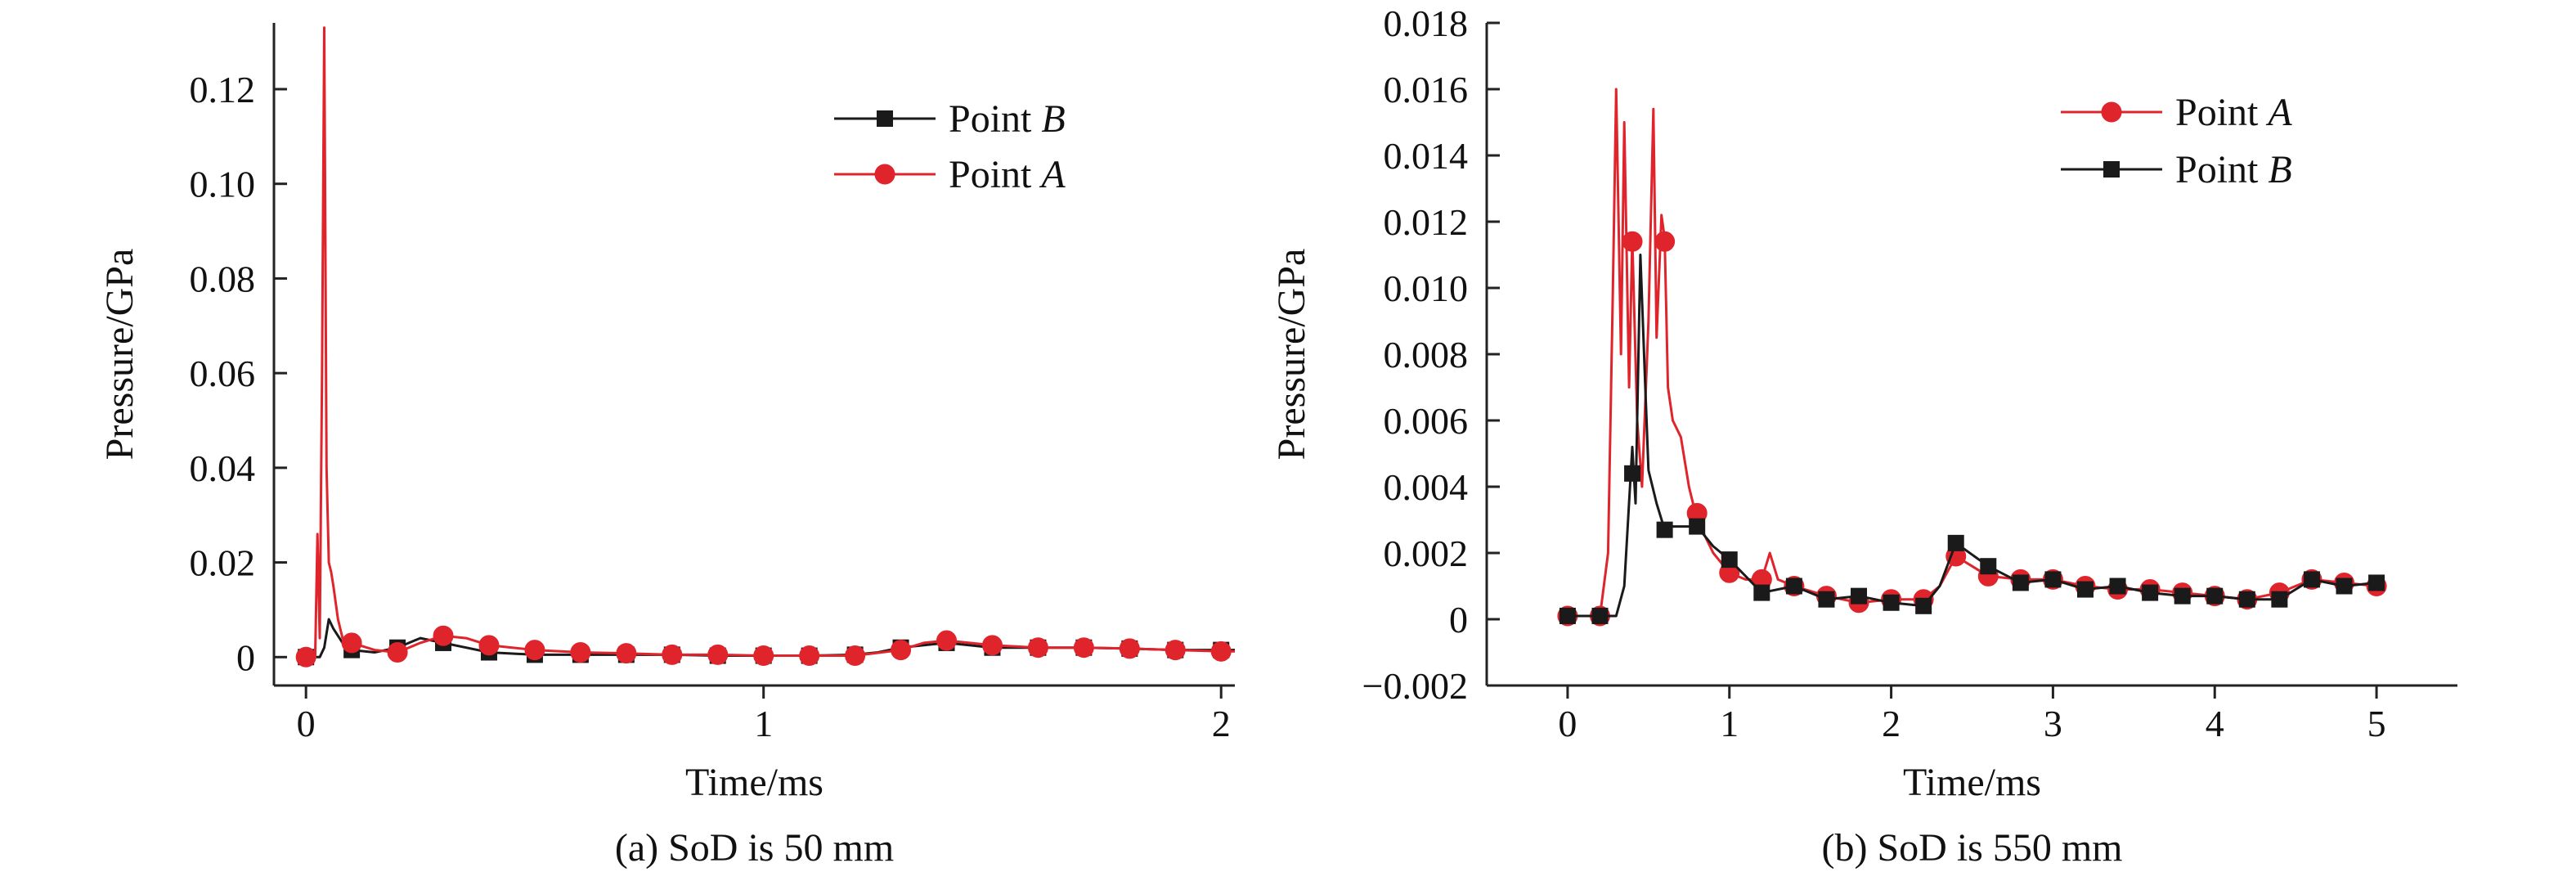 This screenshot has width=2576, height=881. Describe the element at coordinates (1426, 487) in the screenshot. I see `y-tick-label: 0.004` at that location.